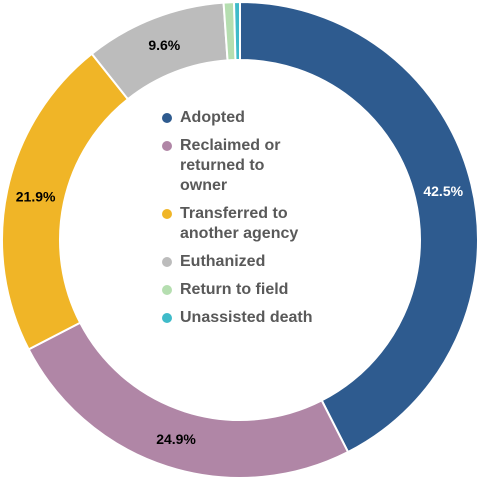 This screenshot has width=480, height=480. I want to click on legend-label: Euthanized, so click(222, 262).